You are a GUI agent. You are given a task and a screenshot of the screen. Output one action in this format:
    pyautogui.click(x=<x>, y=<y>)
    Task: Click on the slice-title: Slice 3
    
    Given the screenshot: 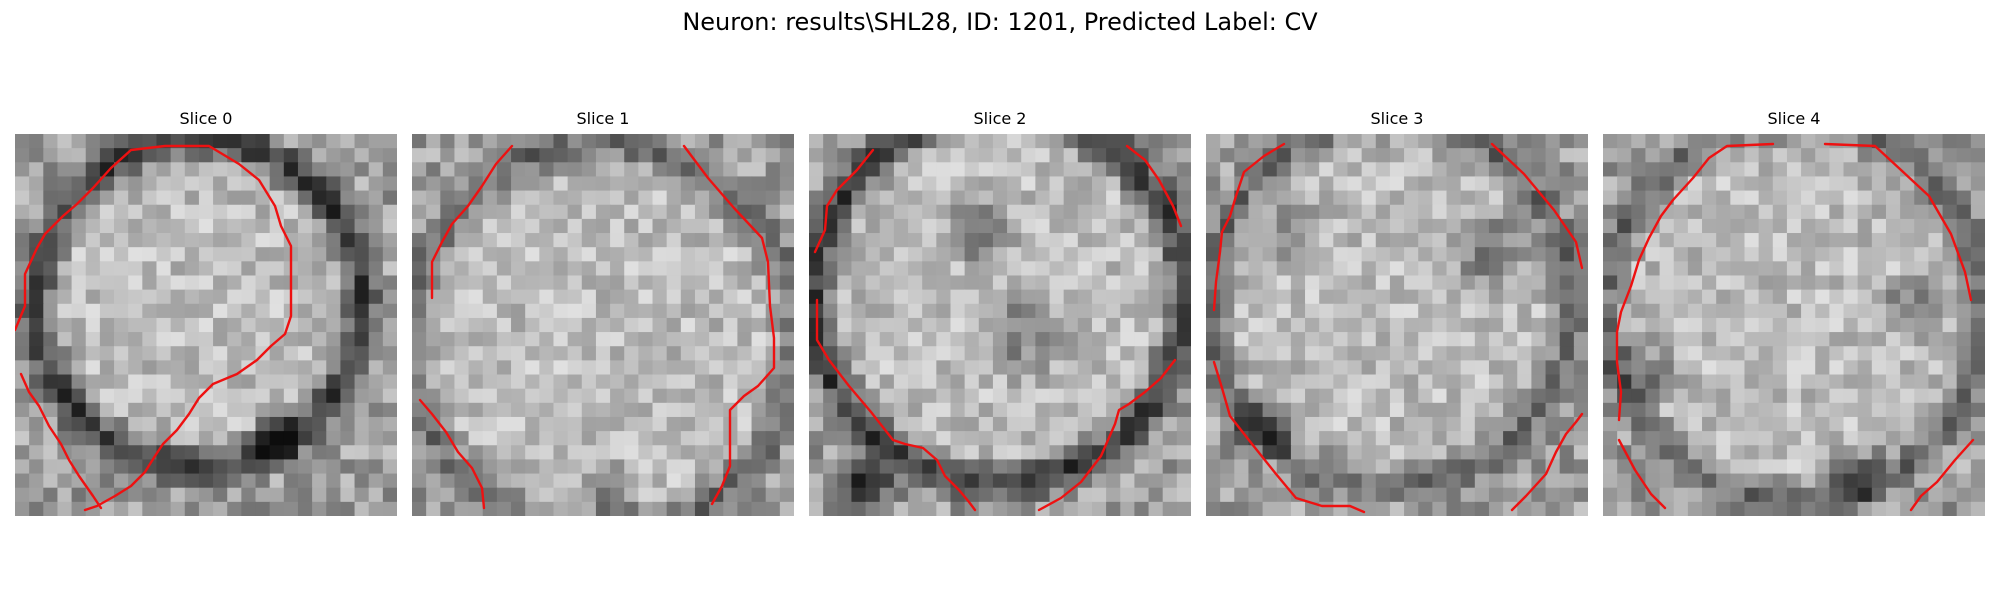 What is the action you would take?
    pyautogui.click(x=1397, y=118)
    